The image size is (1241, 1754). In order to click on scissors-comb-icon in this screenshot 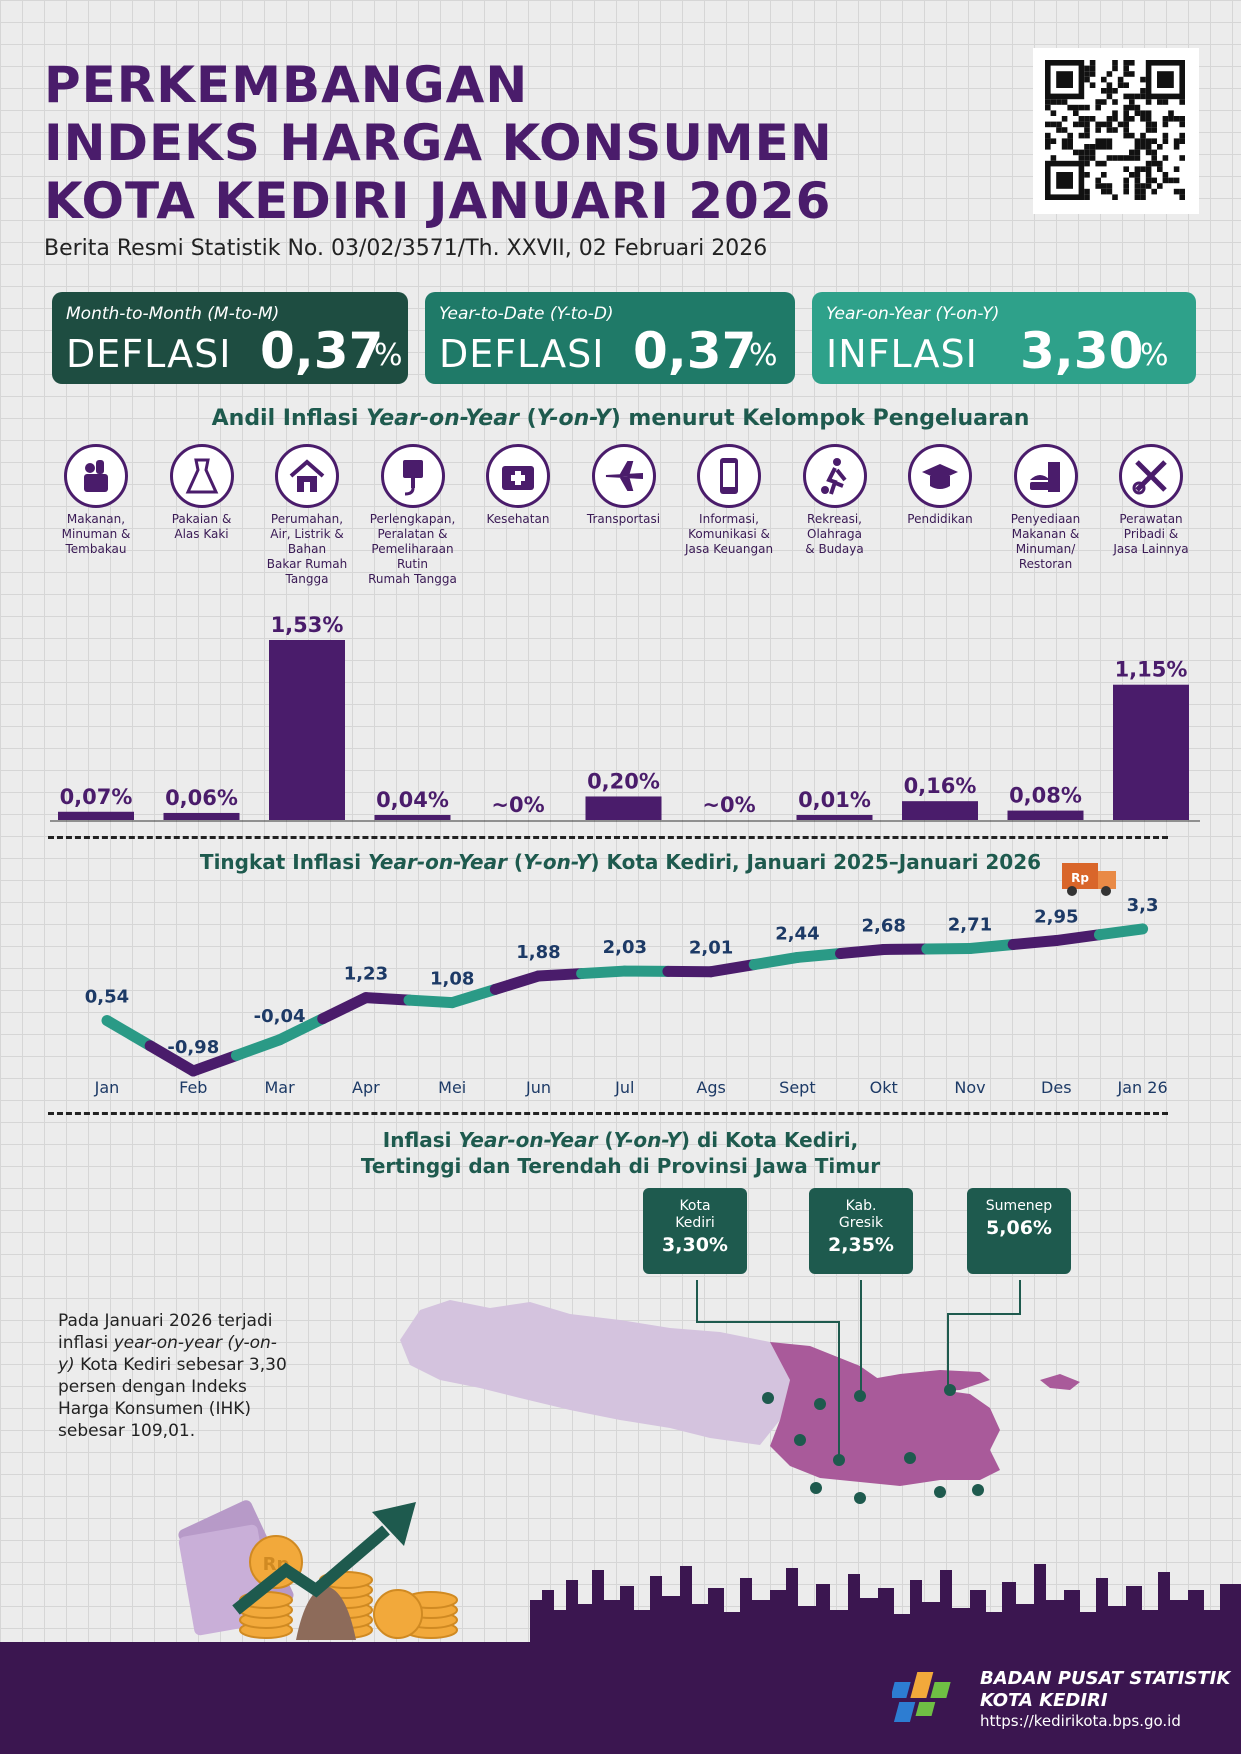, I will do `click(1151, 476)`.